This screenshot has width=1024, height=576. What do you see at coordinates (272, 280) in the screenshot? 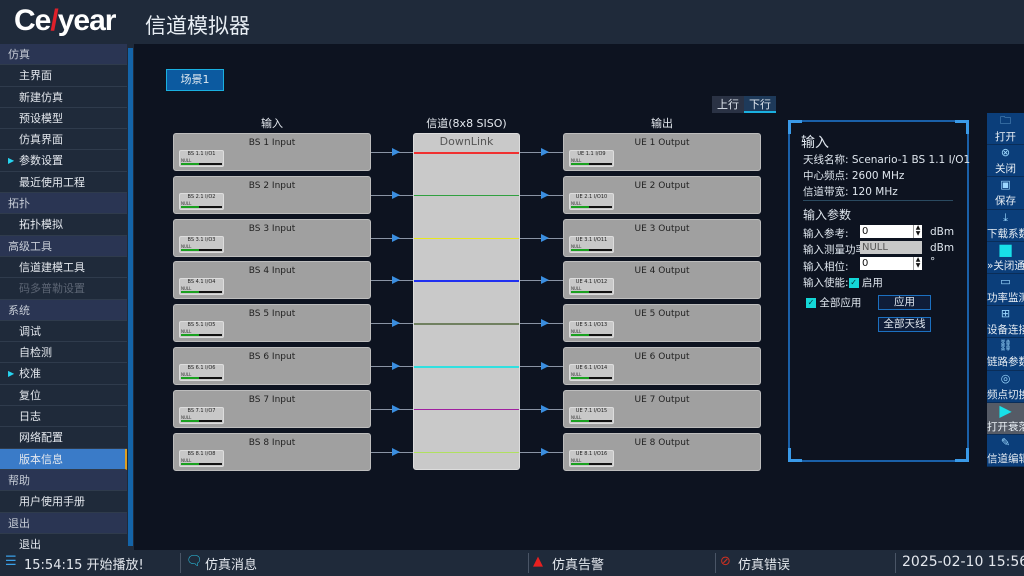
I see `input-block: BS 4 Input BS 4.1 I/O4 NULL` at bounding box center [272, 280].